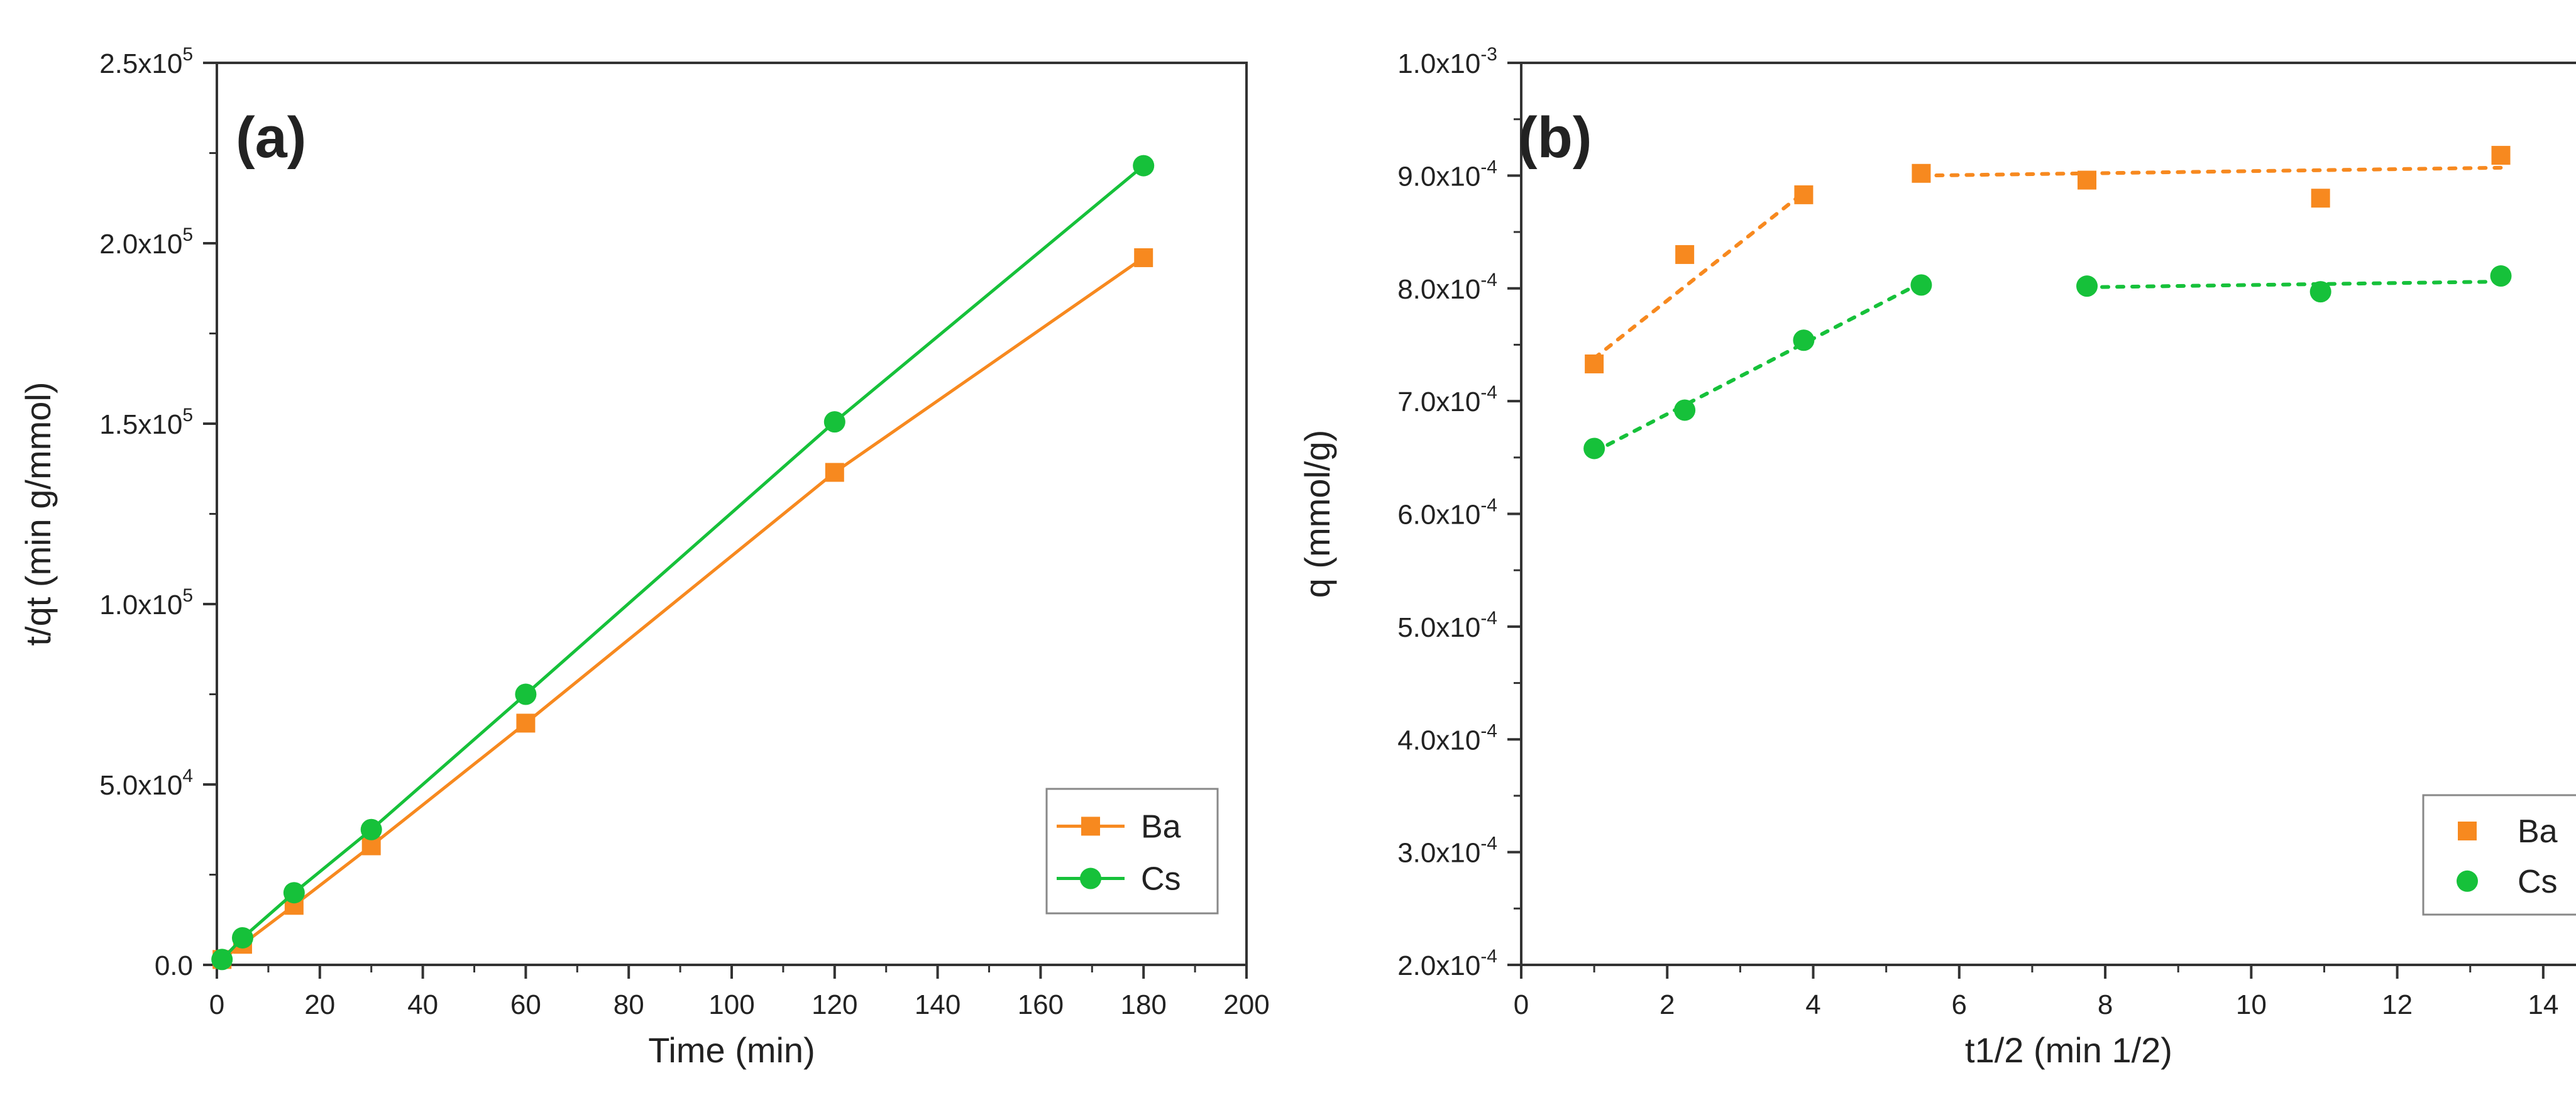  I want to click on y-tick-label: 3.0x10⁻⁴, so click(1447, 852).